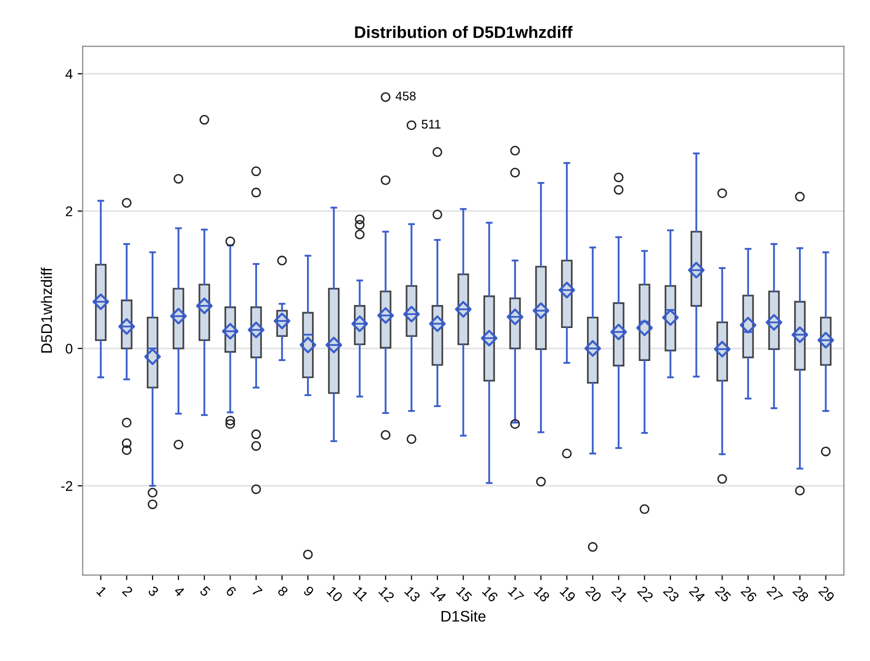 The height and width of the screenshot is (661, 870). What do you see at coordinates (464, 594) in the screenshot?
I see `x-tick-label: 15` at bounding box center [464, 594].